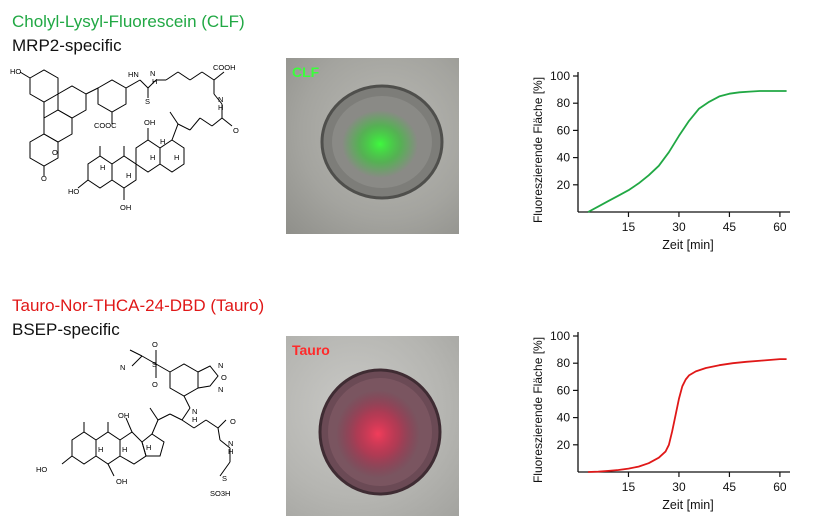 The height and width of the screenshot is (522, 827). What do you see at coordinates (372, 146) in the screenshot?
I see `clf-microscopy-image: CLF` at bounding box center [372, 146].